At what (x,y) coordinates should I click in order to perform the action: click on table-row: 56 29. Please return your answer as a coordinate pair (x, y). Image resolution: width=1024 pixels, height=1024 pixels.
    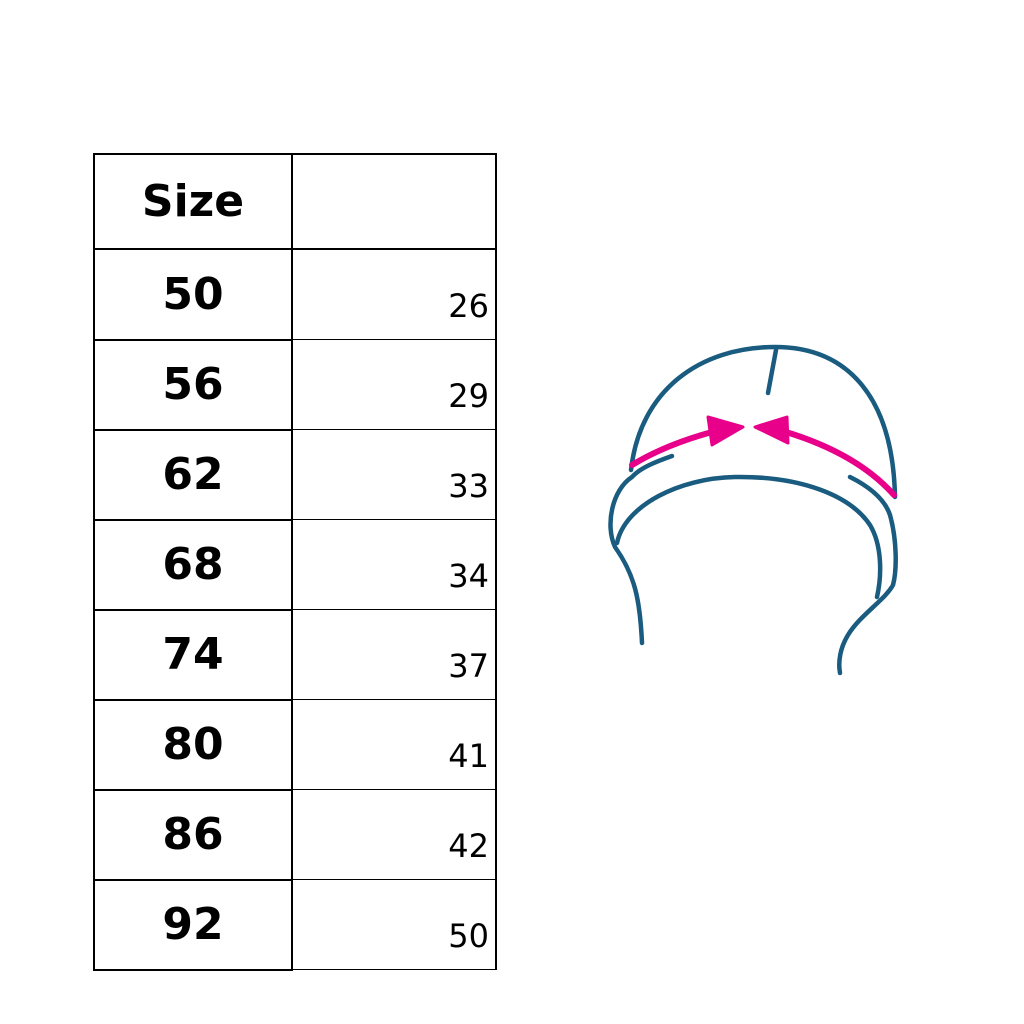
    Looking at the image, I should click on (295, 384).